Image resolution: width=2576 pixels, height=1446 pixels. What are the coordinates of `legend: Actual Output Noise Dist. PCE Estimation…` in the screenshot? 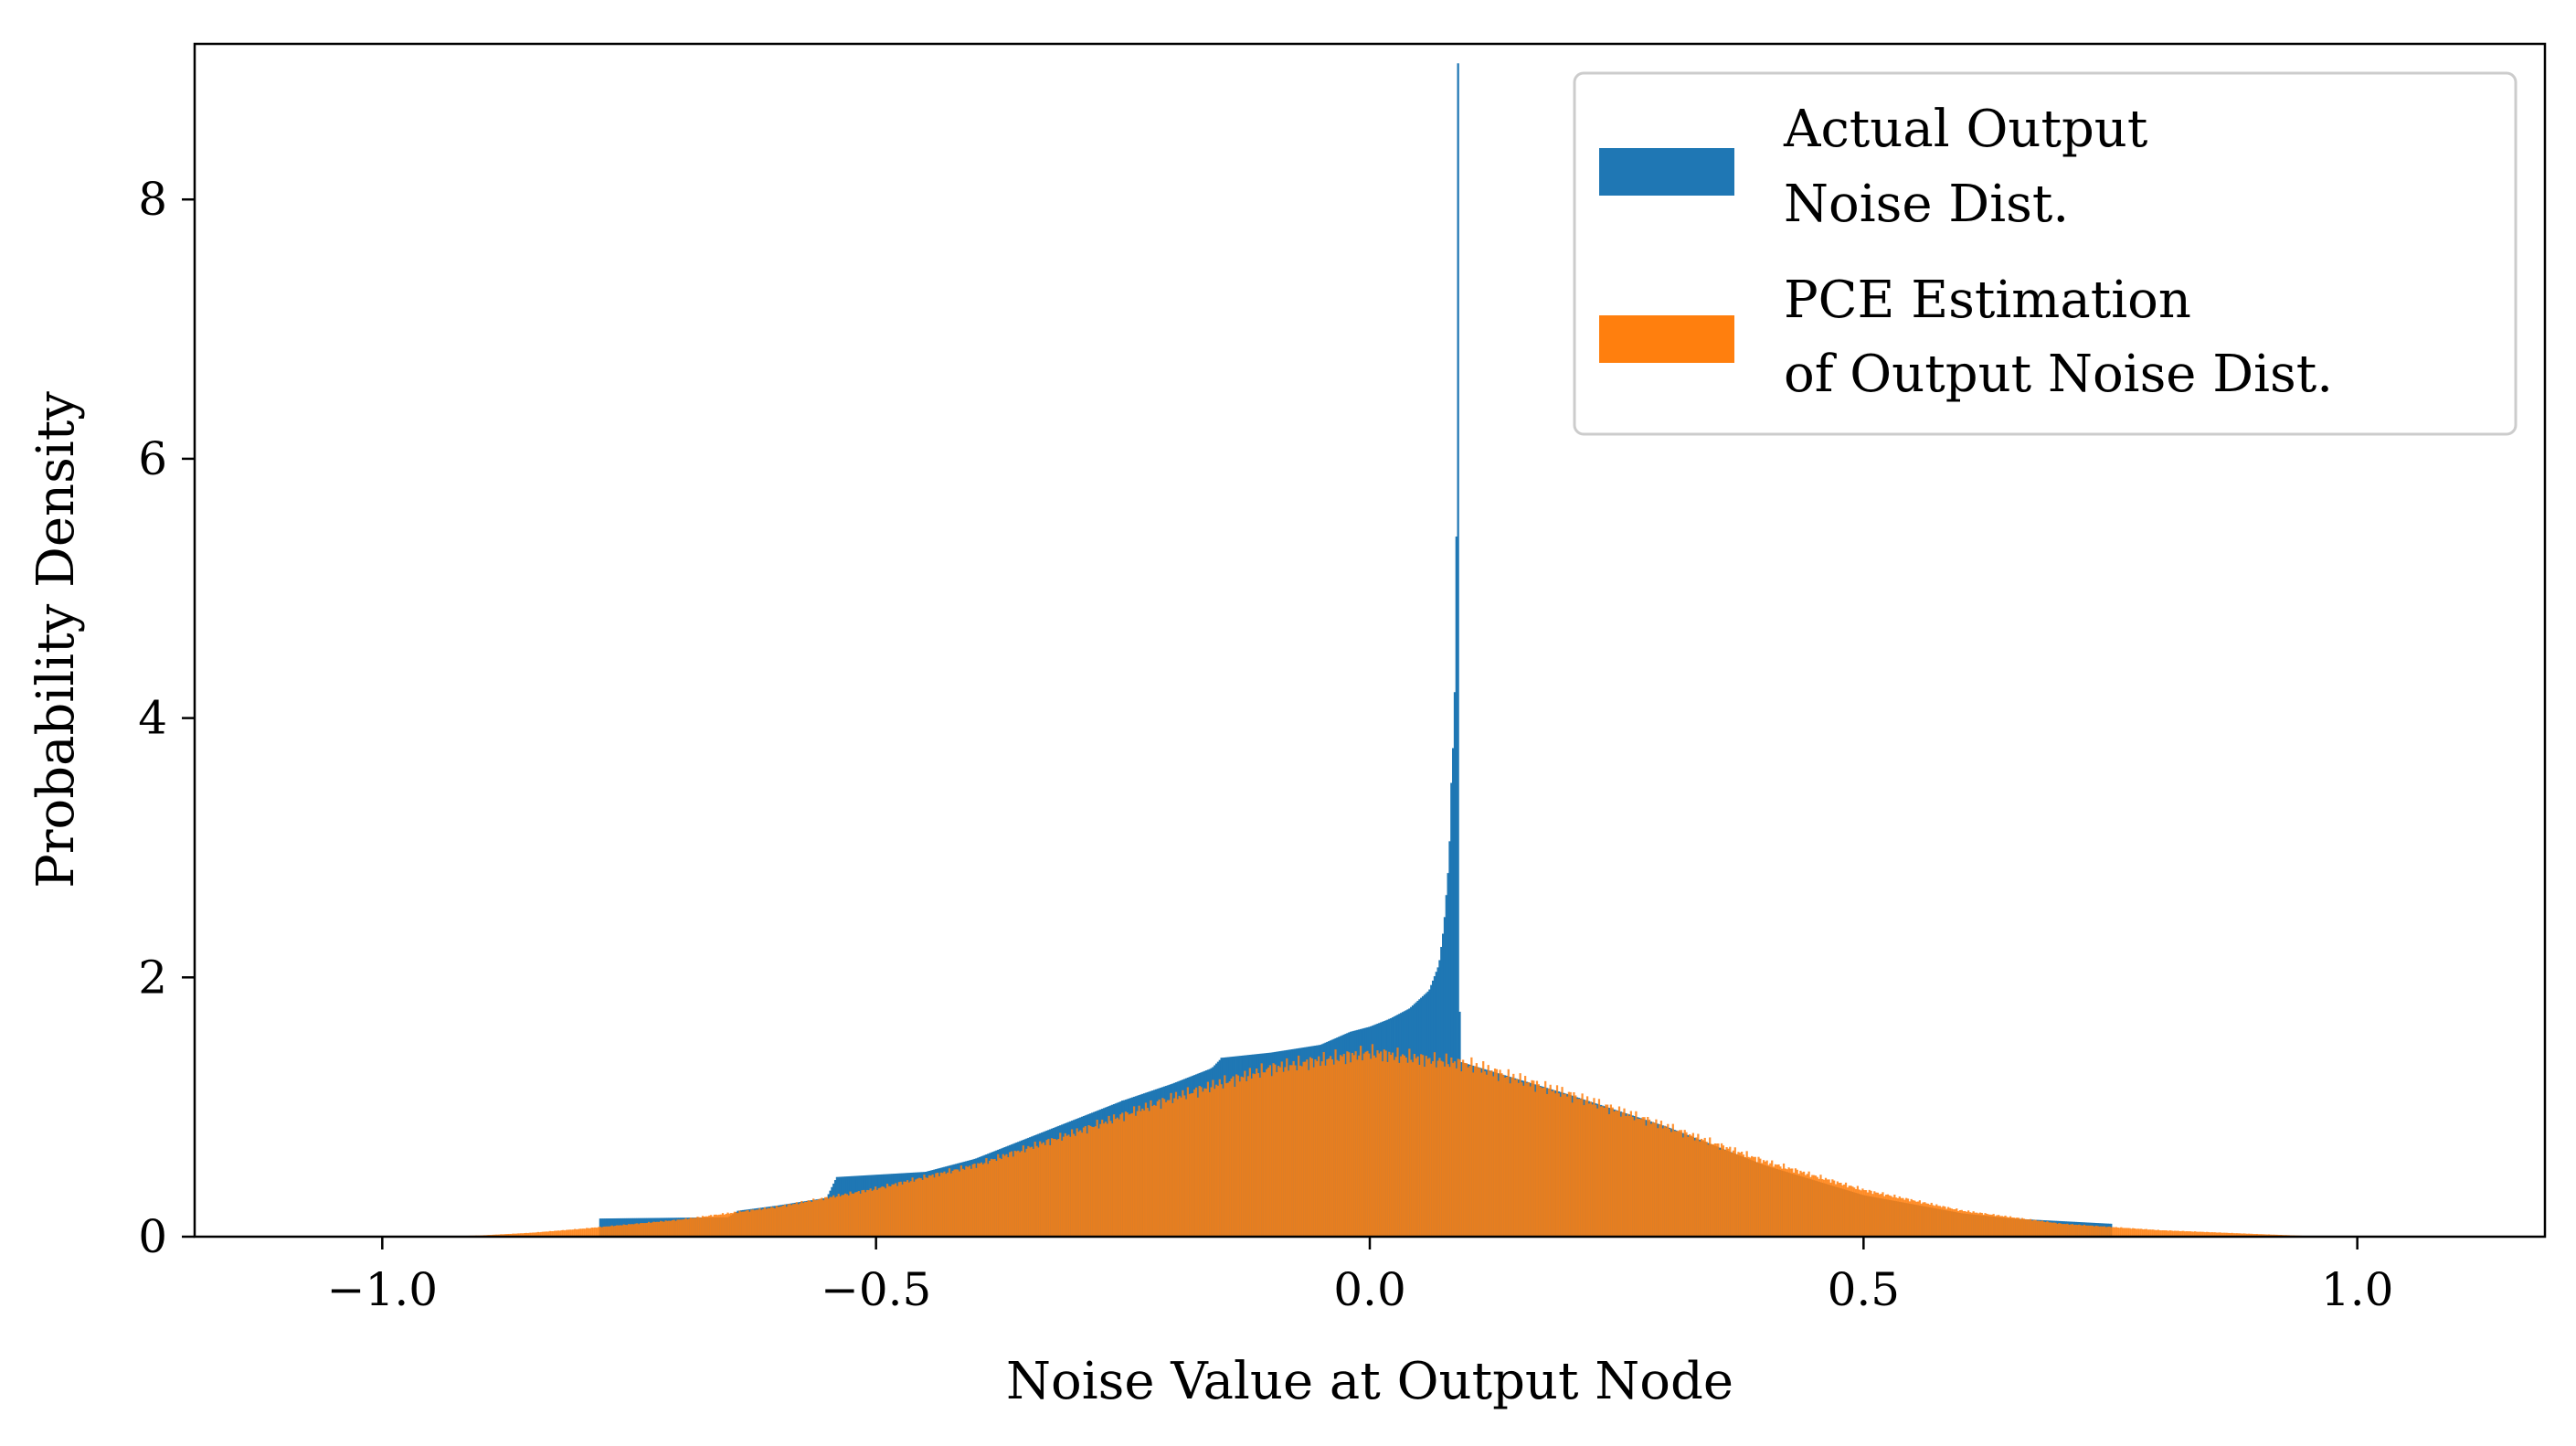 It's located at (2045, 254).